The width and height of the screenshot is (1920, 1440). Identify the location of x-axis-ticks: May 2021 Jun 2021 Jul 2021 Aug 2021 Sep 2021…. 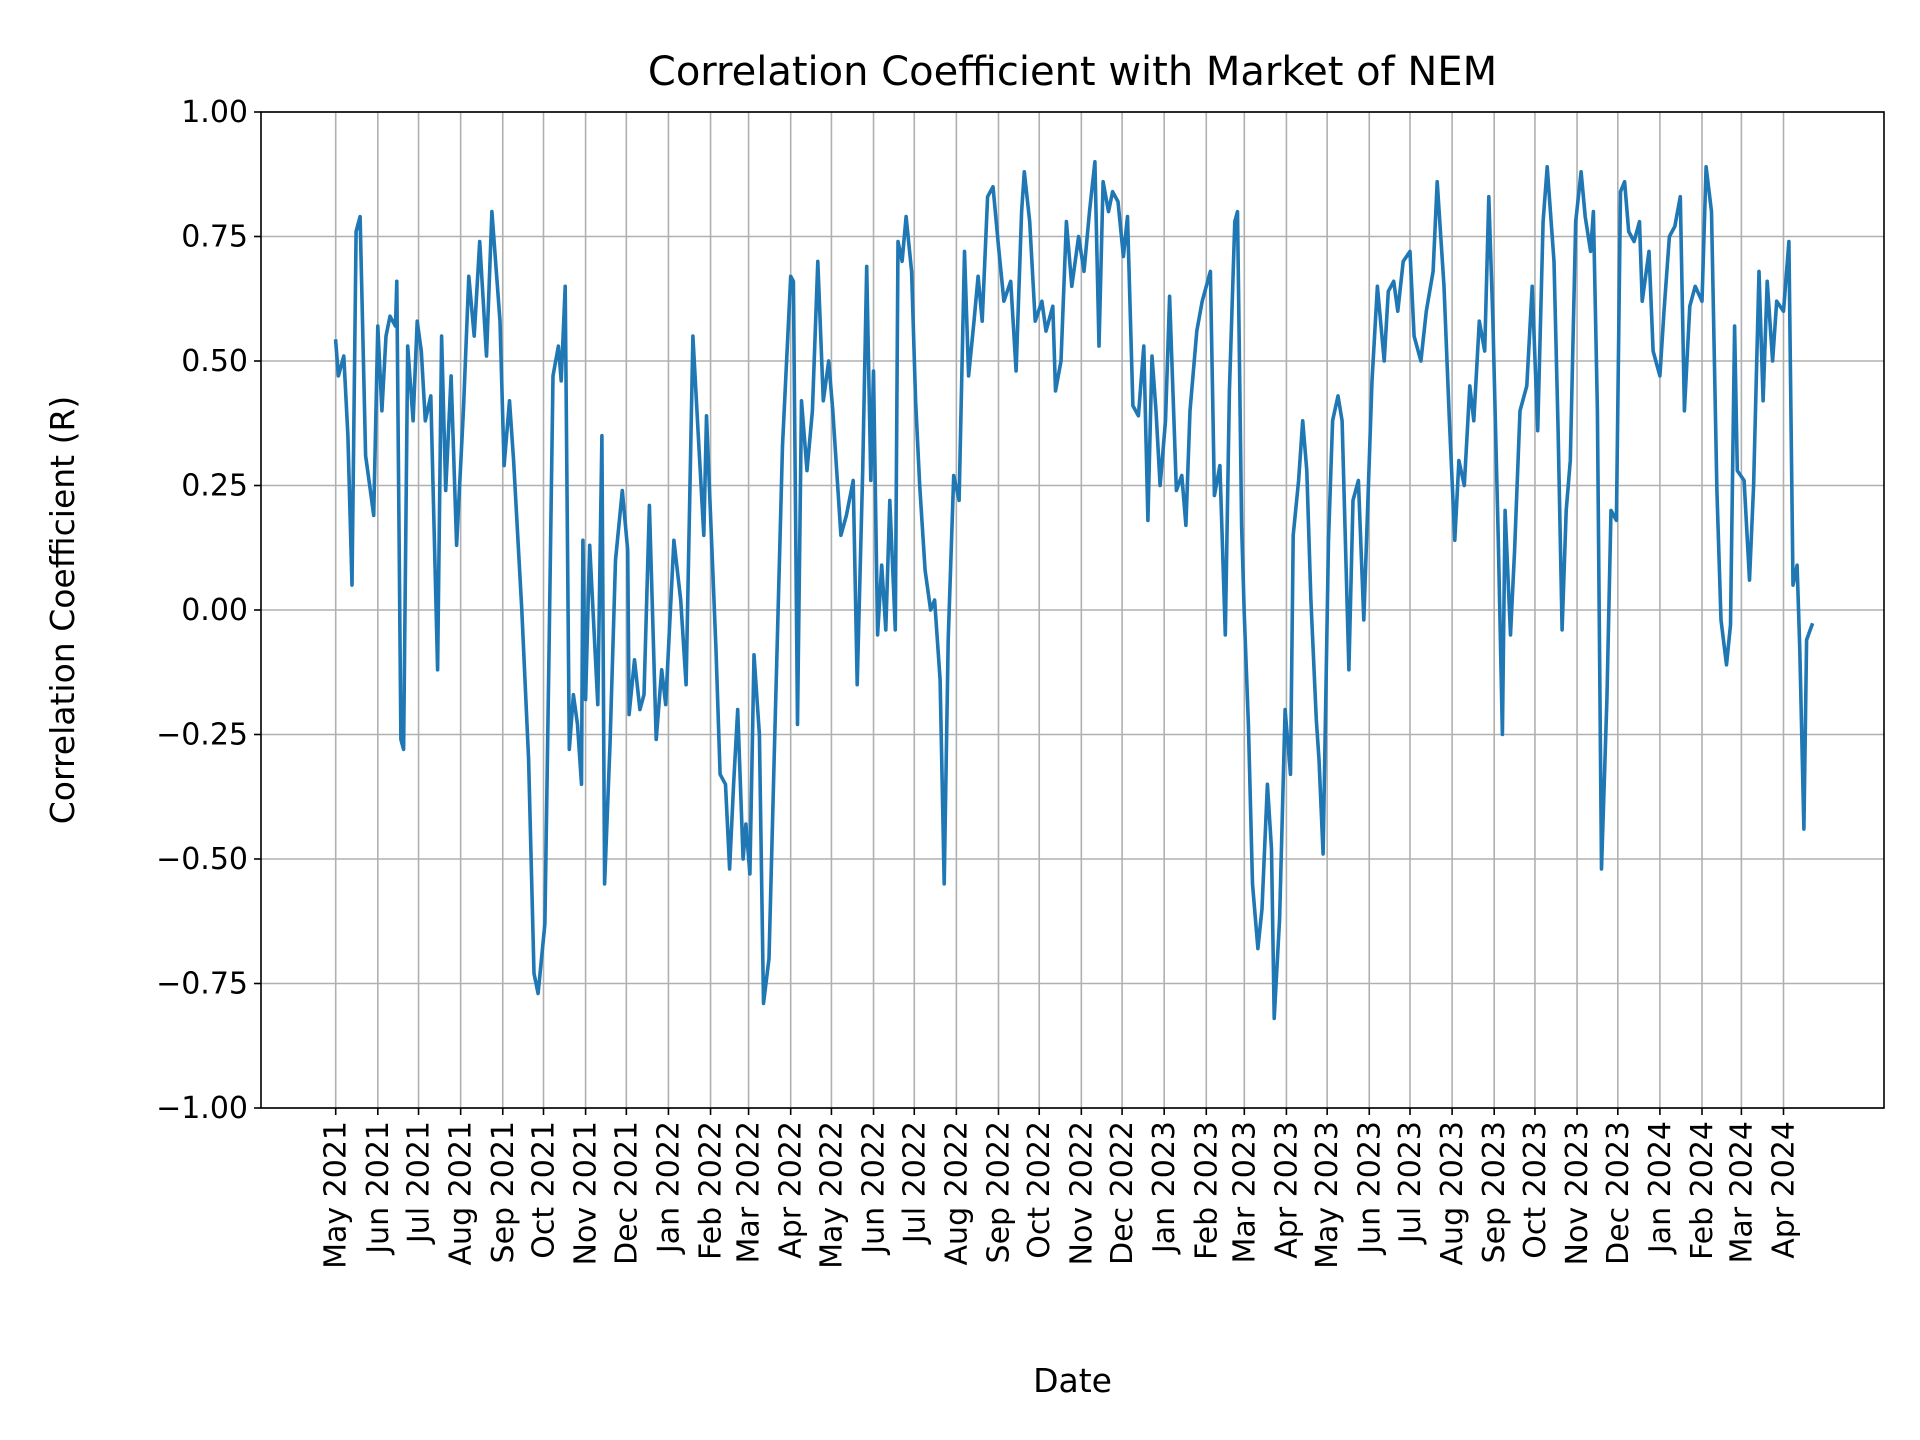
(1060, 1188).